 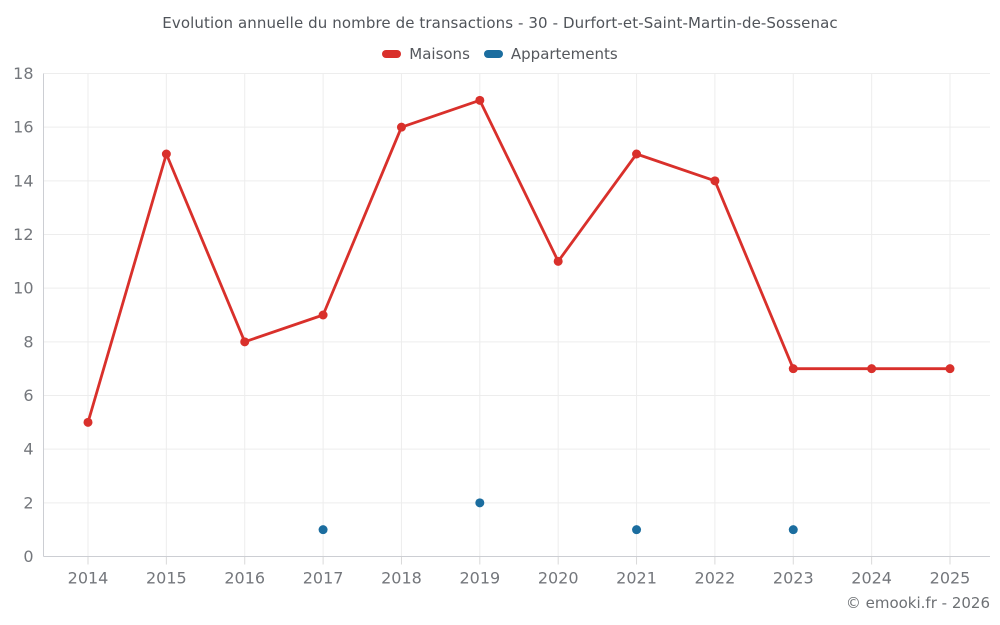 I want to click on y-tick-label: 4, so click(x=28, y=449).